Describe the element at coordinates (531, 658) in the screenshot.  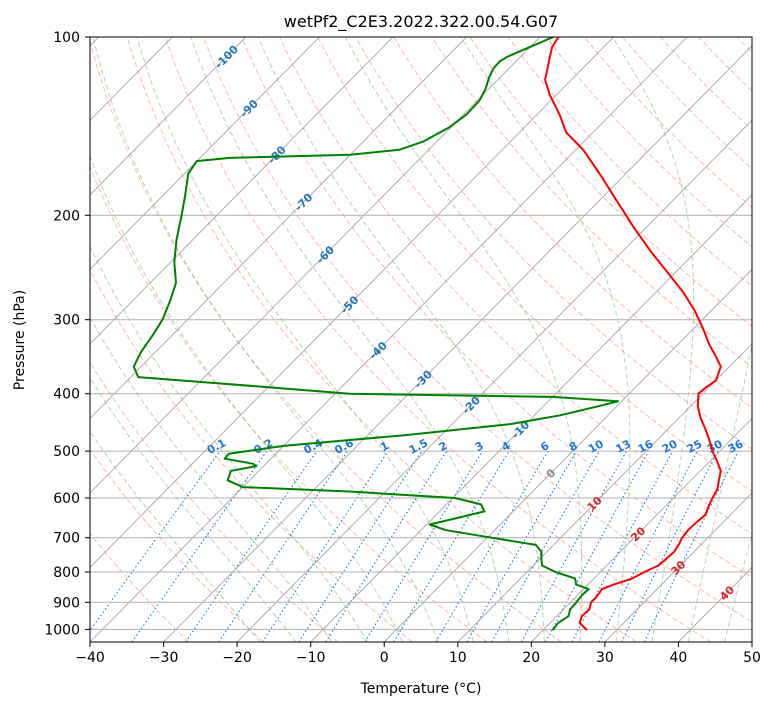
I see `x-tick-label: 20` at that location.